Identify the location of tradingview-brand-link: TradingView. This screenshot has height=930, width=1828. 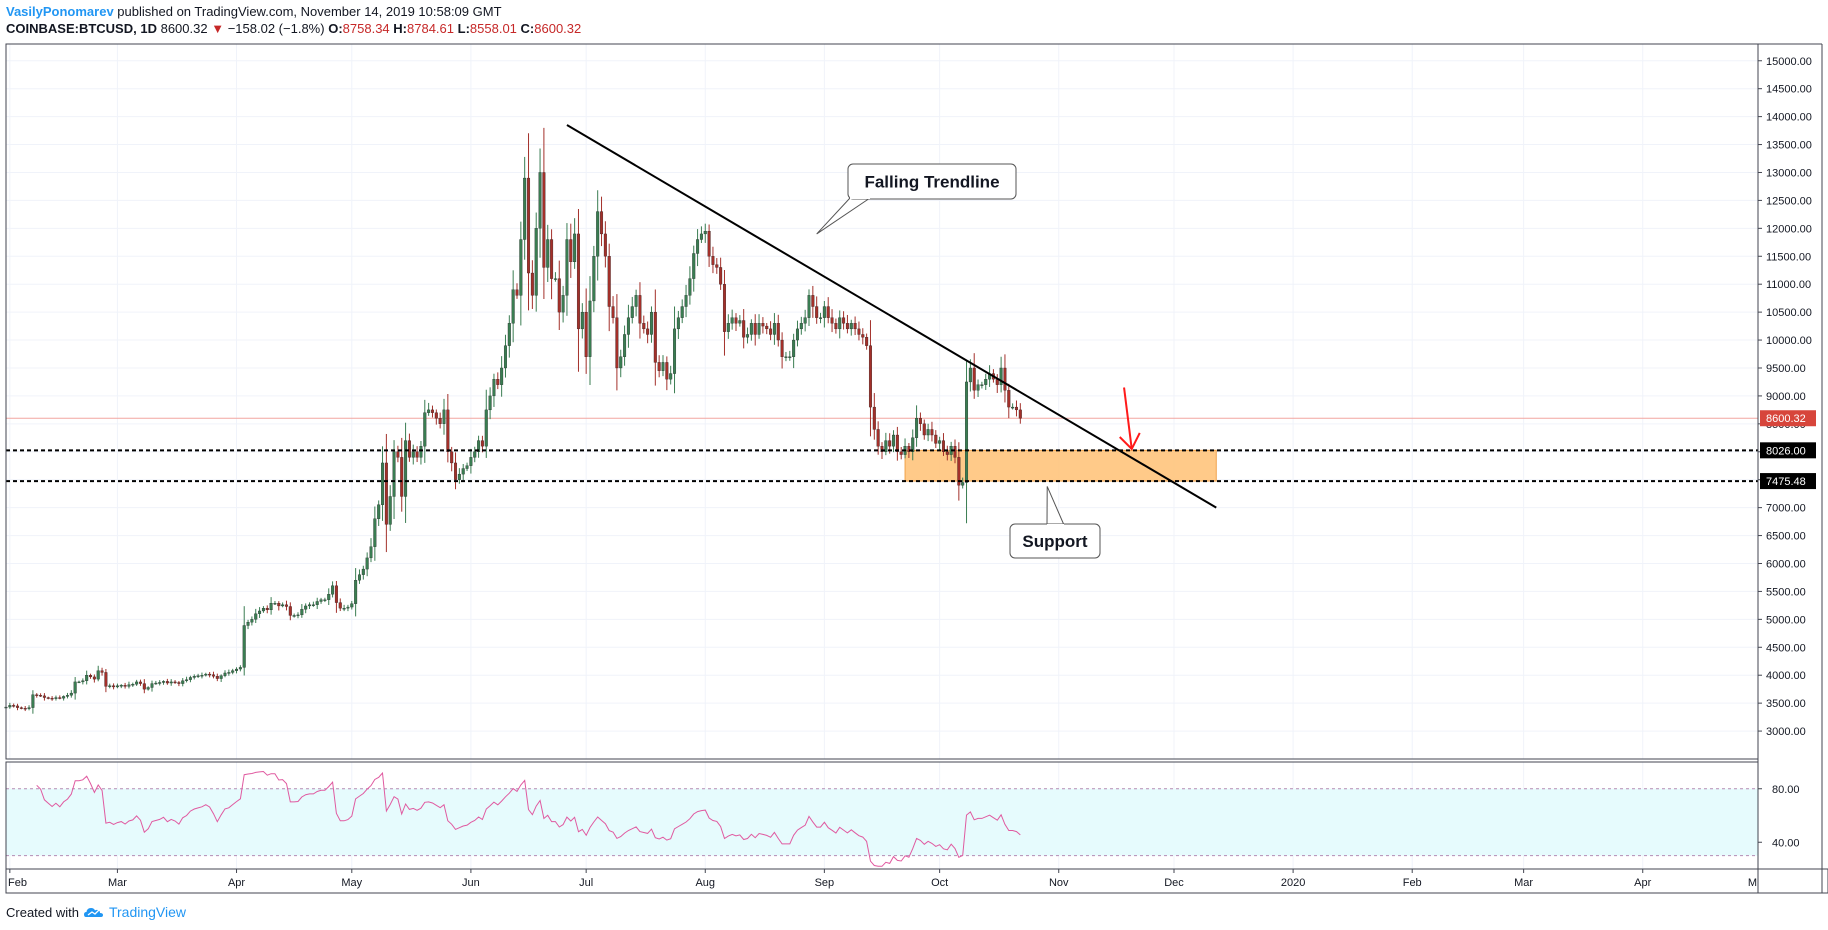
(147, 912).